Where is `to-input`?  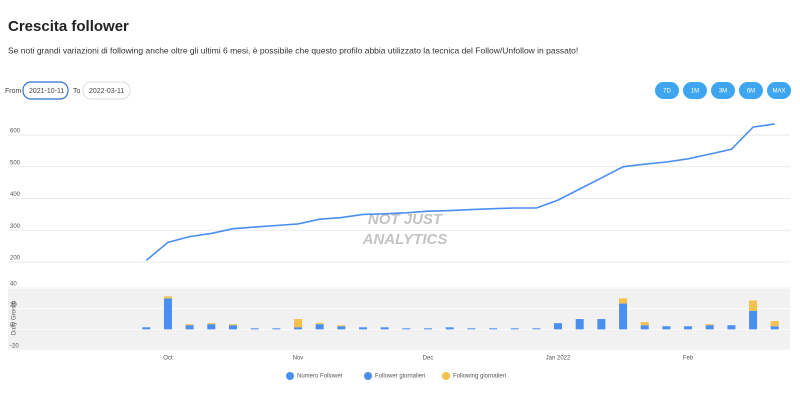
to-input is located at coordinates (106, 90).